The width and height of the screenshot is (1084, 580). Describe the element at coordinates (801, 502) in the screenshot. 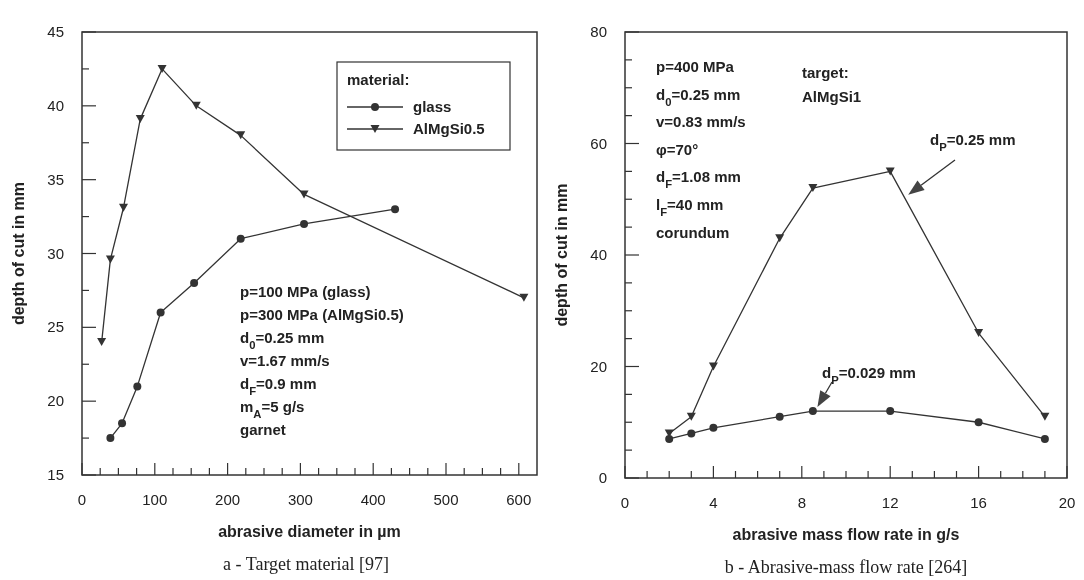

I see `x-tick-label: 8` at that location.